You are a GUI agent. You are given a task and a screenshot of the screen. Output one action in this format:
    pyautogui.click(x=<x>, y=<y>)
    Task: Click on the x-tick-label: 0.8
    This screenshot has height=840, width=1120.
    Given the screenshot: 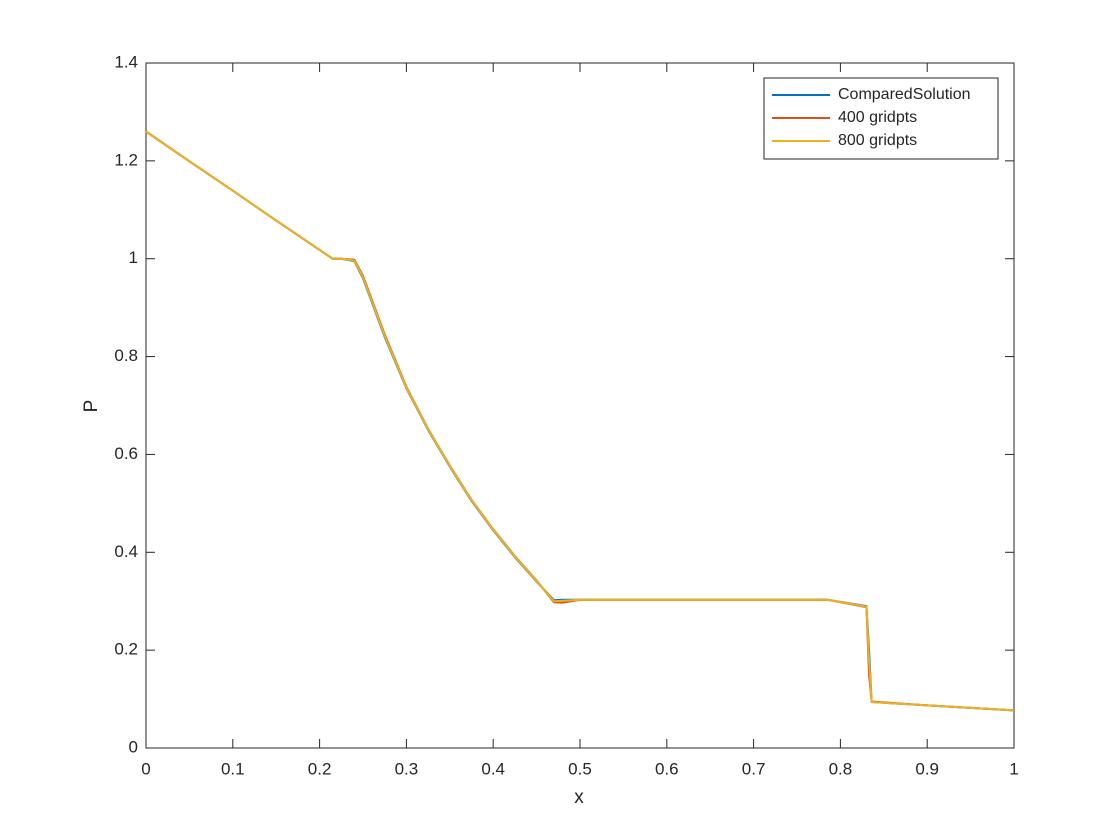 What is the action you would take?
    pyautogui.click(x=841, y=768)
    